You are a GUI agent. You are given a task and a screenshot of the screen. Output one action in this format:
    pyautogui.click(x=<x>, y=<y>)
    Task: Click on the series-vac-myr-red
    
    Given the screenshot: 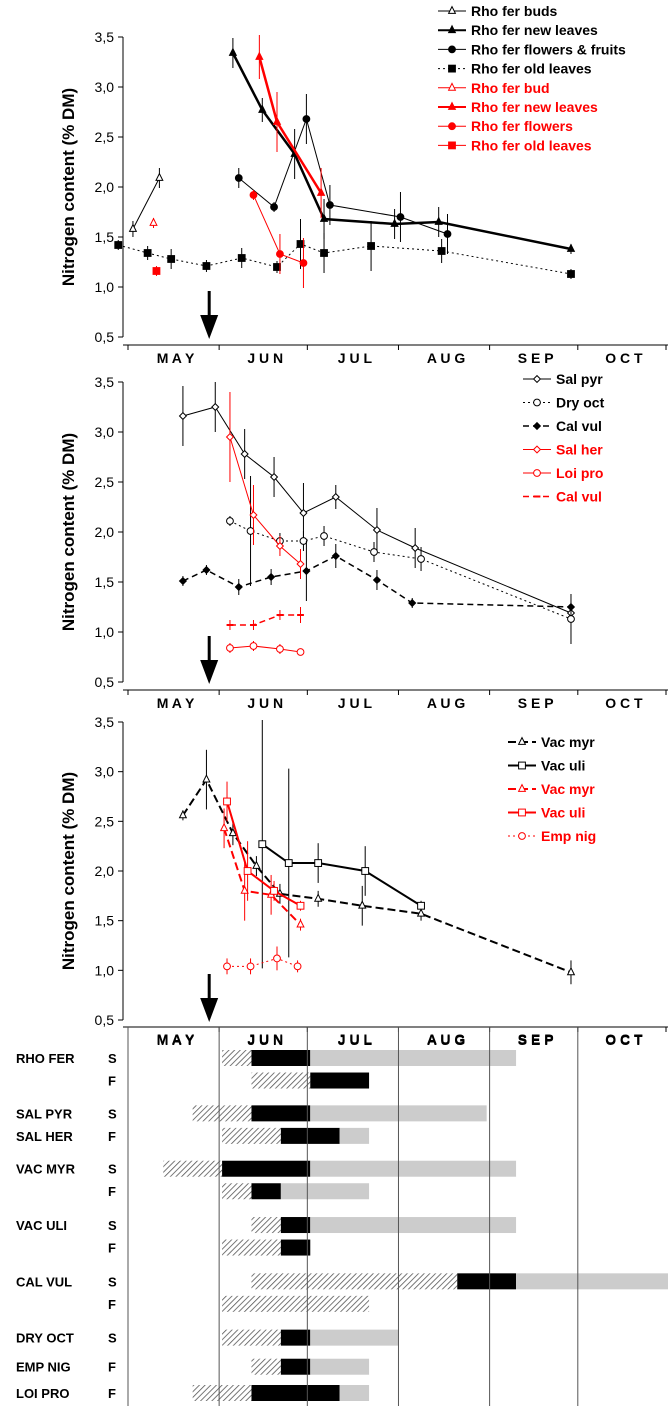 What is the action you would take?
    pyautogui.click(x=262, y=869)
    